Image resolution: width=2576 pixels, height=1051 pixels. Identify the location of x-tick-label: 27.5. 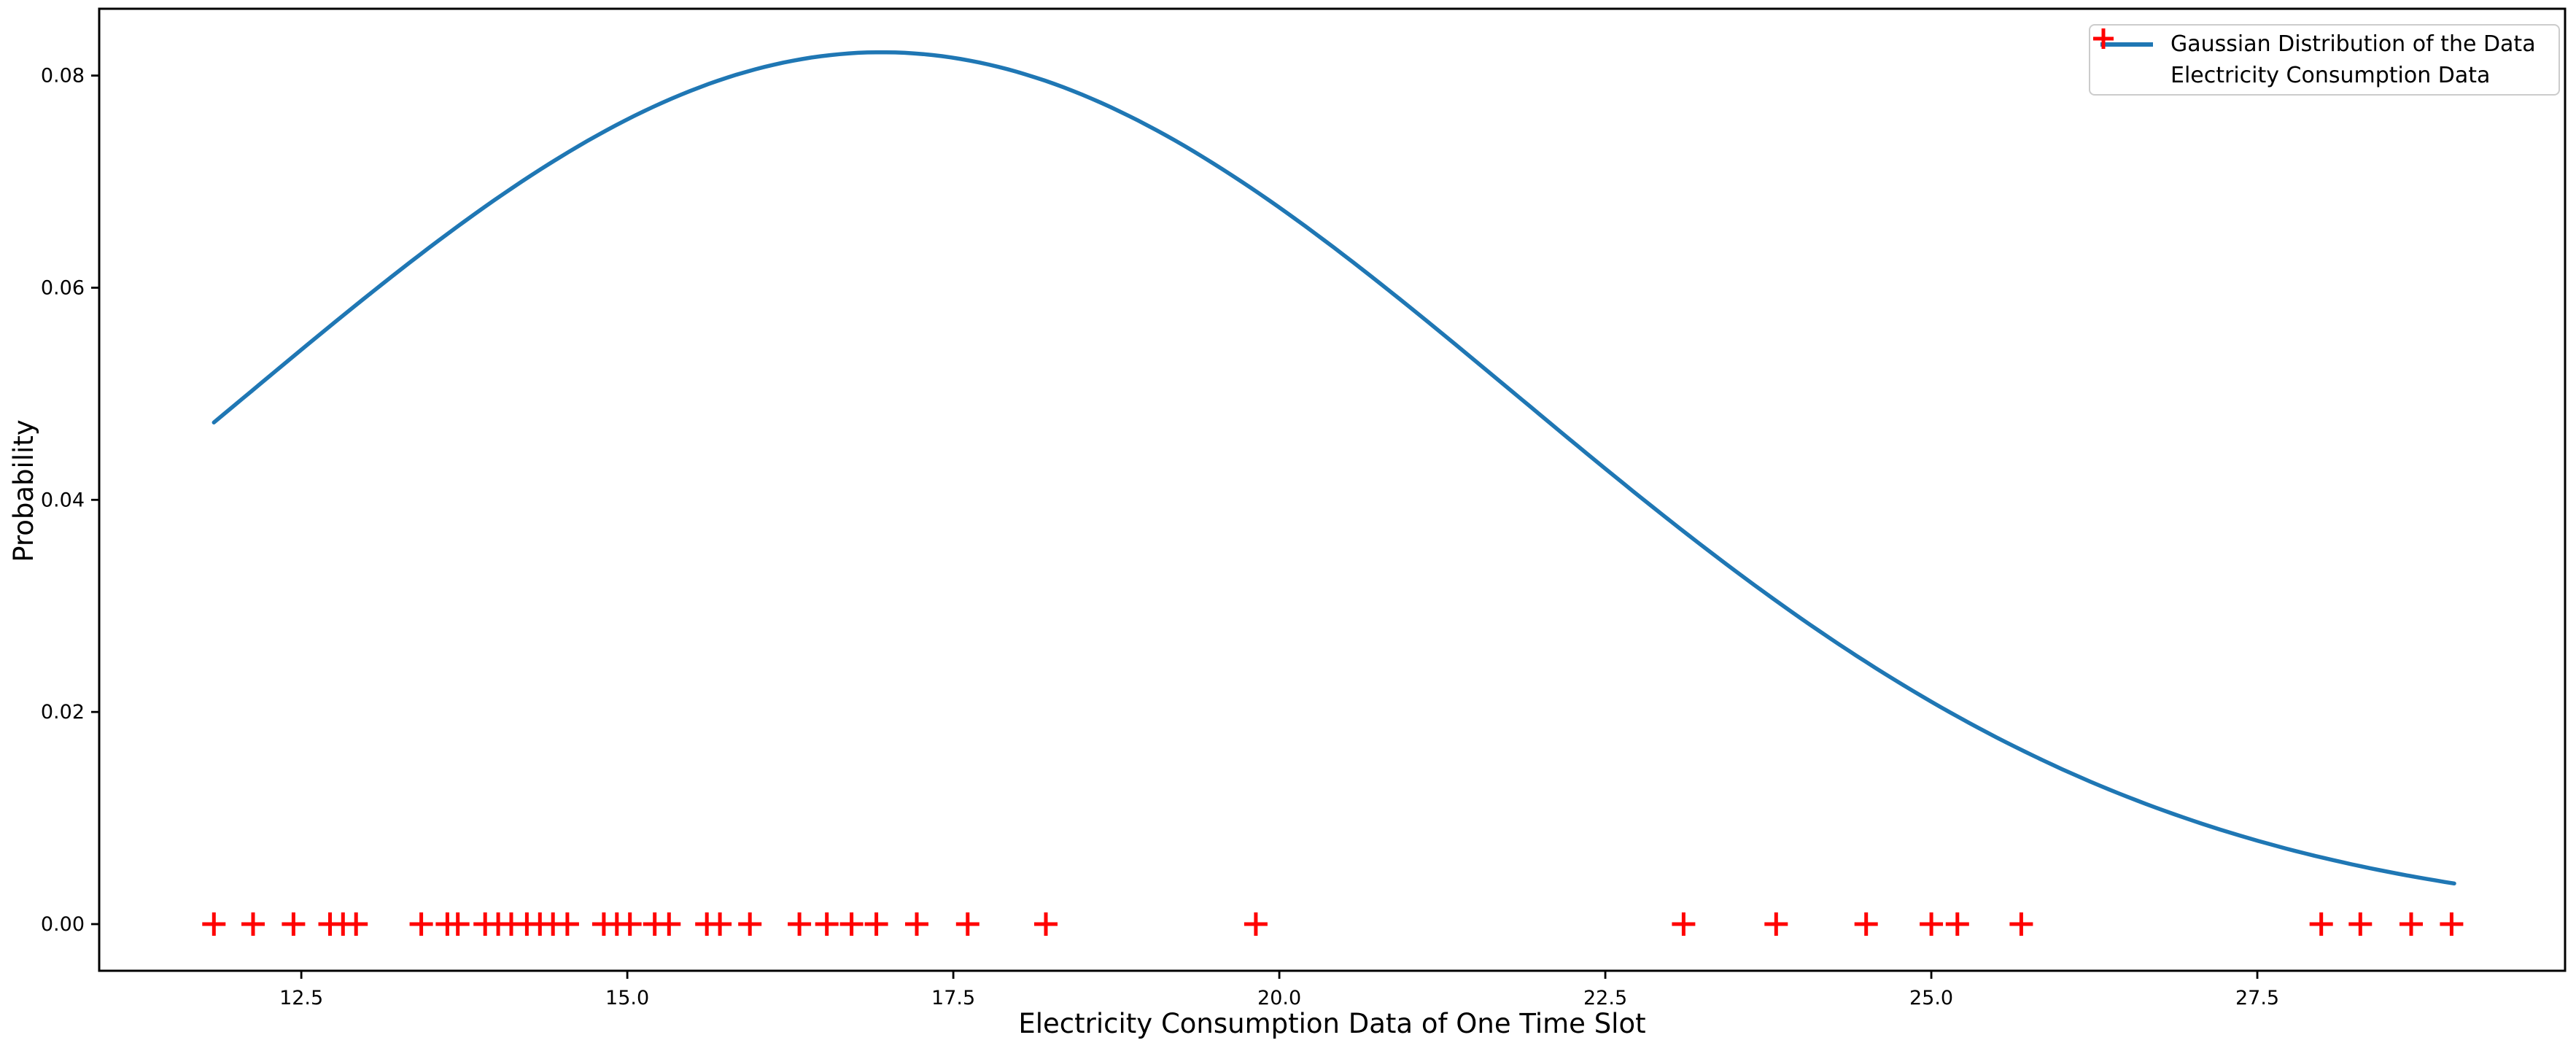
(2257, 998).